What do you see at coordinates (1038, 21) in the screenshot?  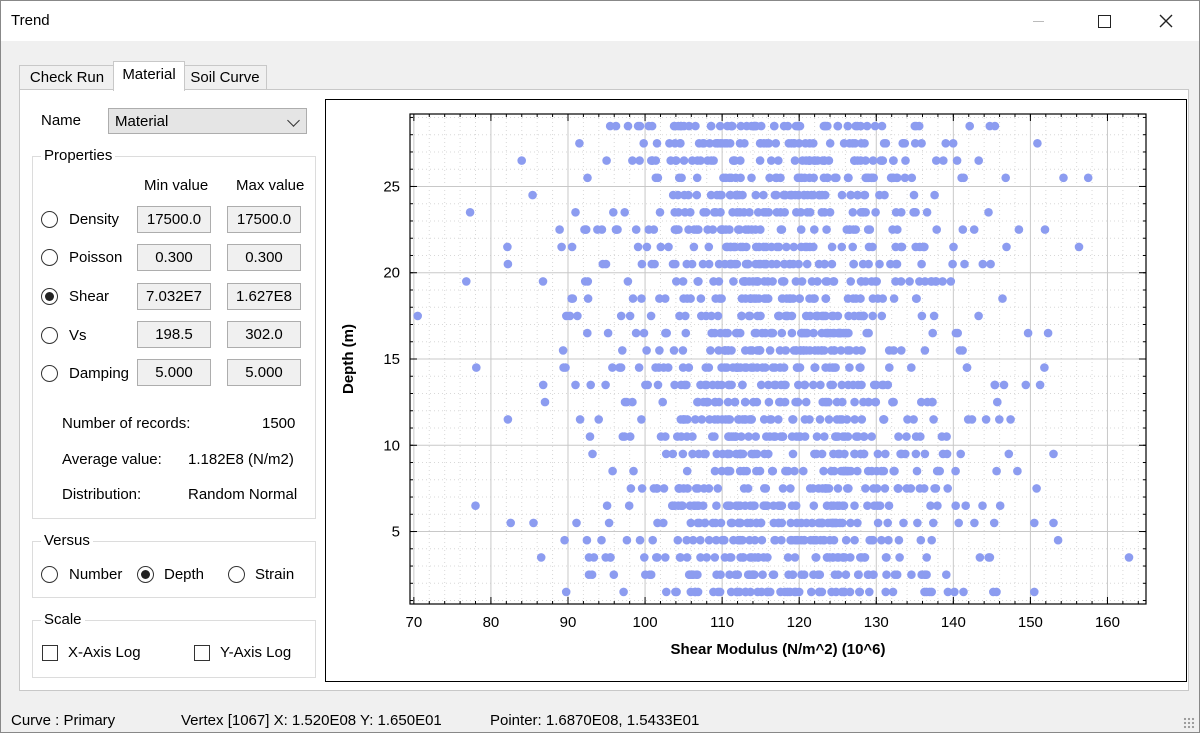 I see `minimize-button` at bounding box center [1038, 21].